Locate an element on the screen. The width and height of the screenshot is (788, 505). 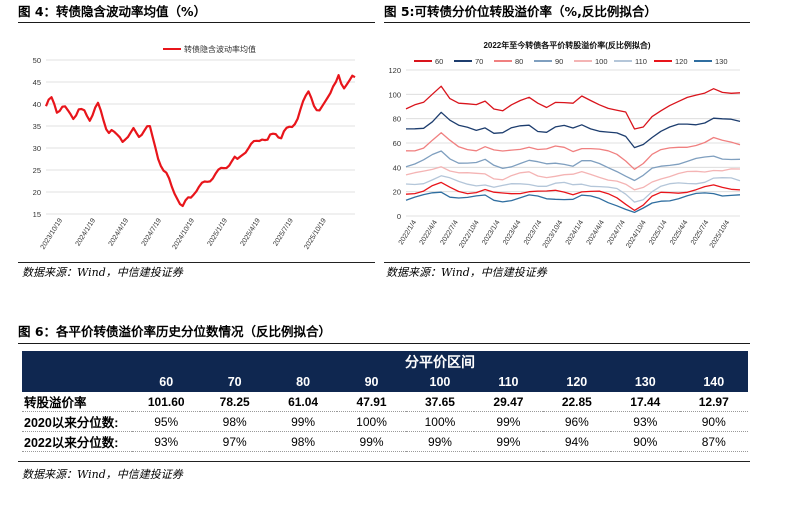
x-tick-label: 2024/7/4 is located at coordinates (617, 232).